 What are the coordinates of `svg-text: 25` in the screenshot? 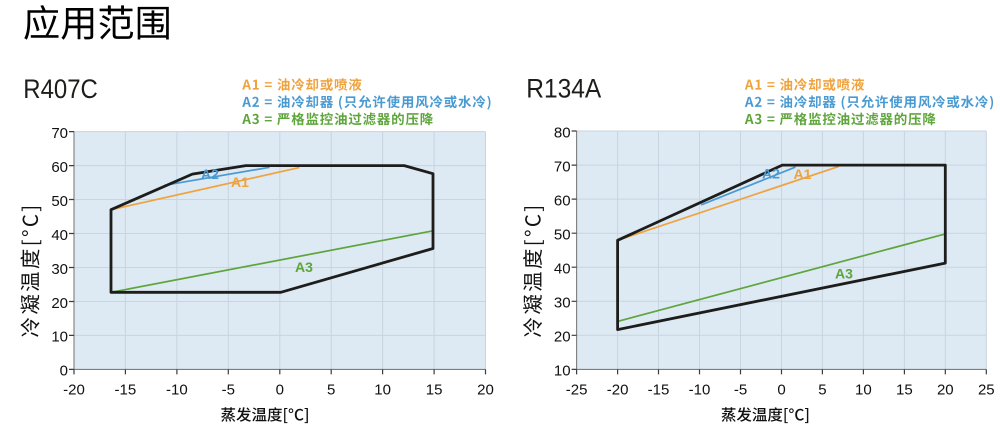 It's located at (986, 390).